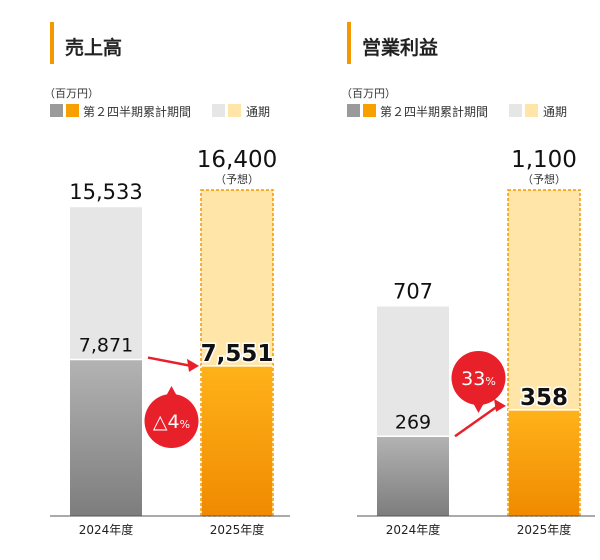 The width and height of the screenshot is (600, 560). I want to click on change-value: △4%, so click(171, 422).